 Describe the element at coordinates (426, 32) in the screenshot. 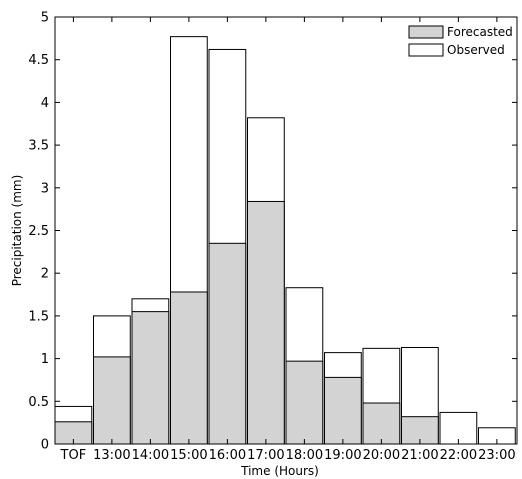

I see `legend-swatch-forecasted` at that location.